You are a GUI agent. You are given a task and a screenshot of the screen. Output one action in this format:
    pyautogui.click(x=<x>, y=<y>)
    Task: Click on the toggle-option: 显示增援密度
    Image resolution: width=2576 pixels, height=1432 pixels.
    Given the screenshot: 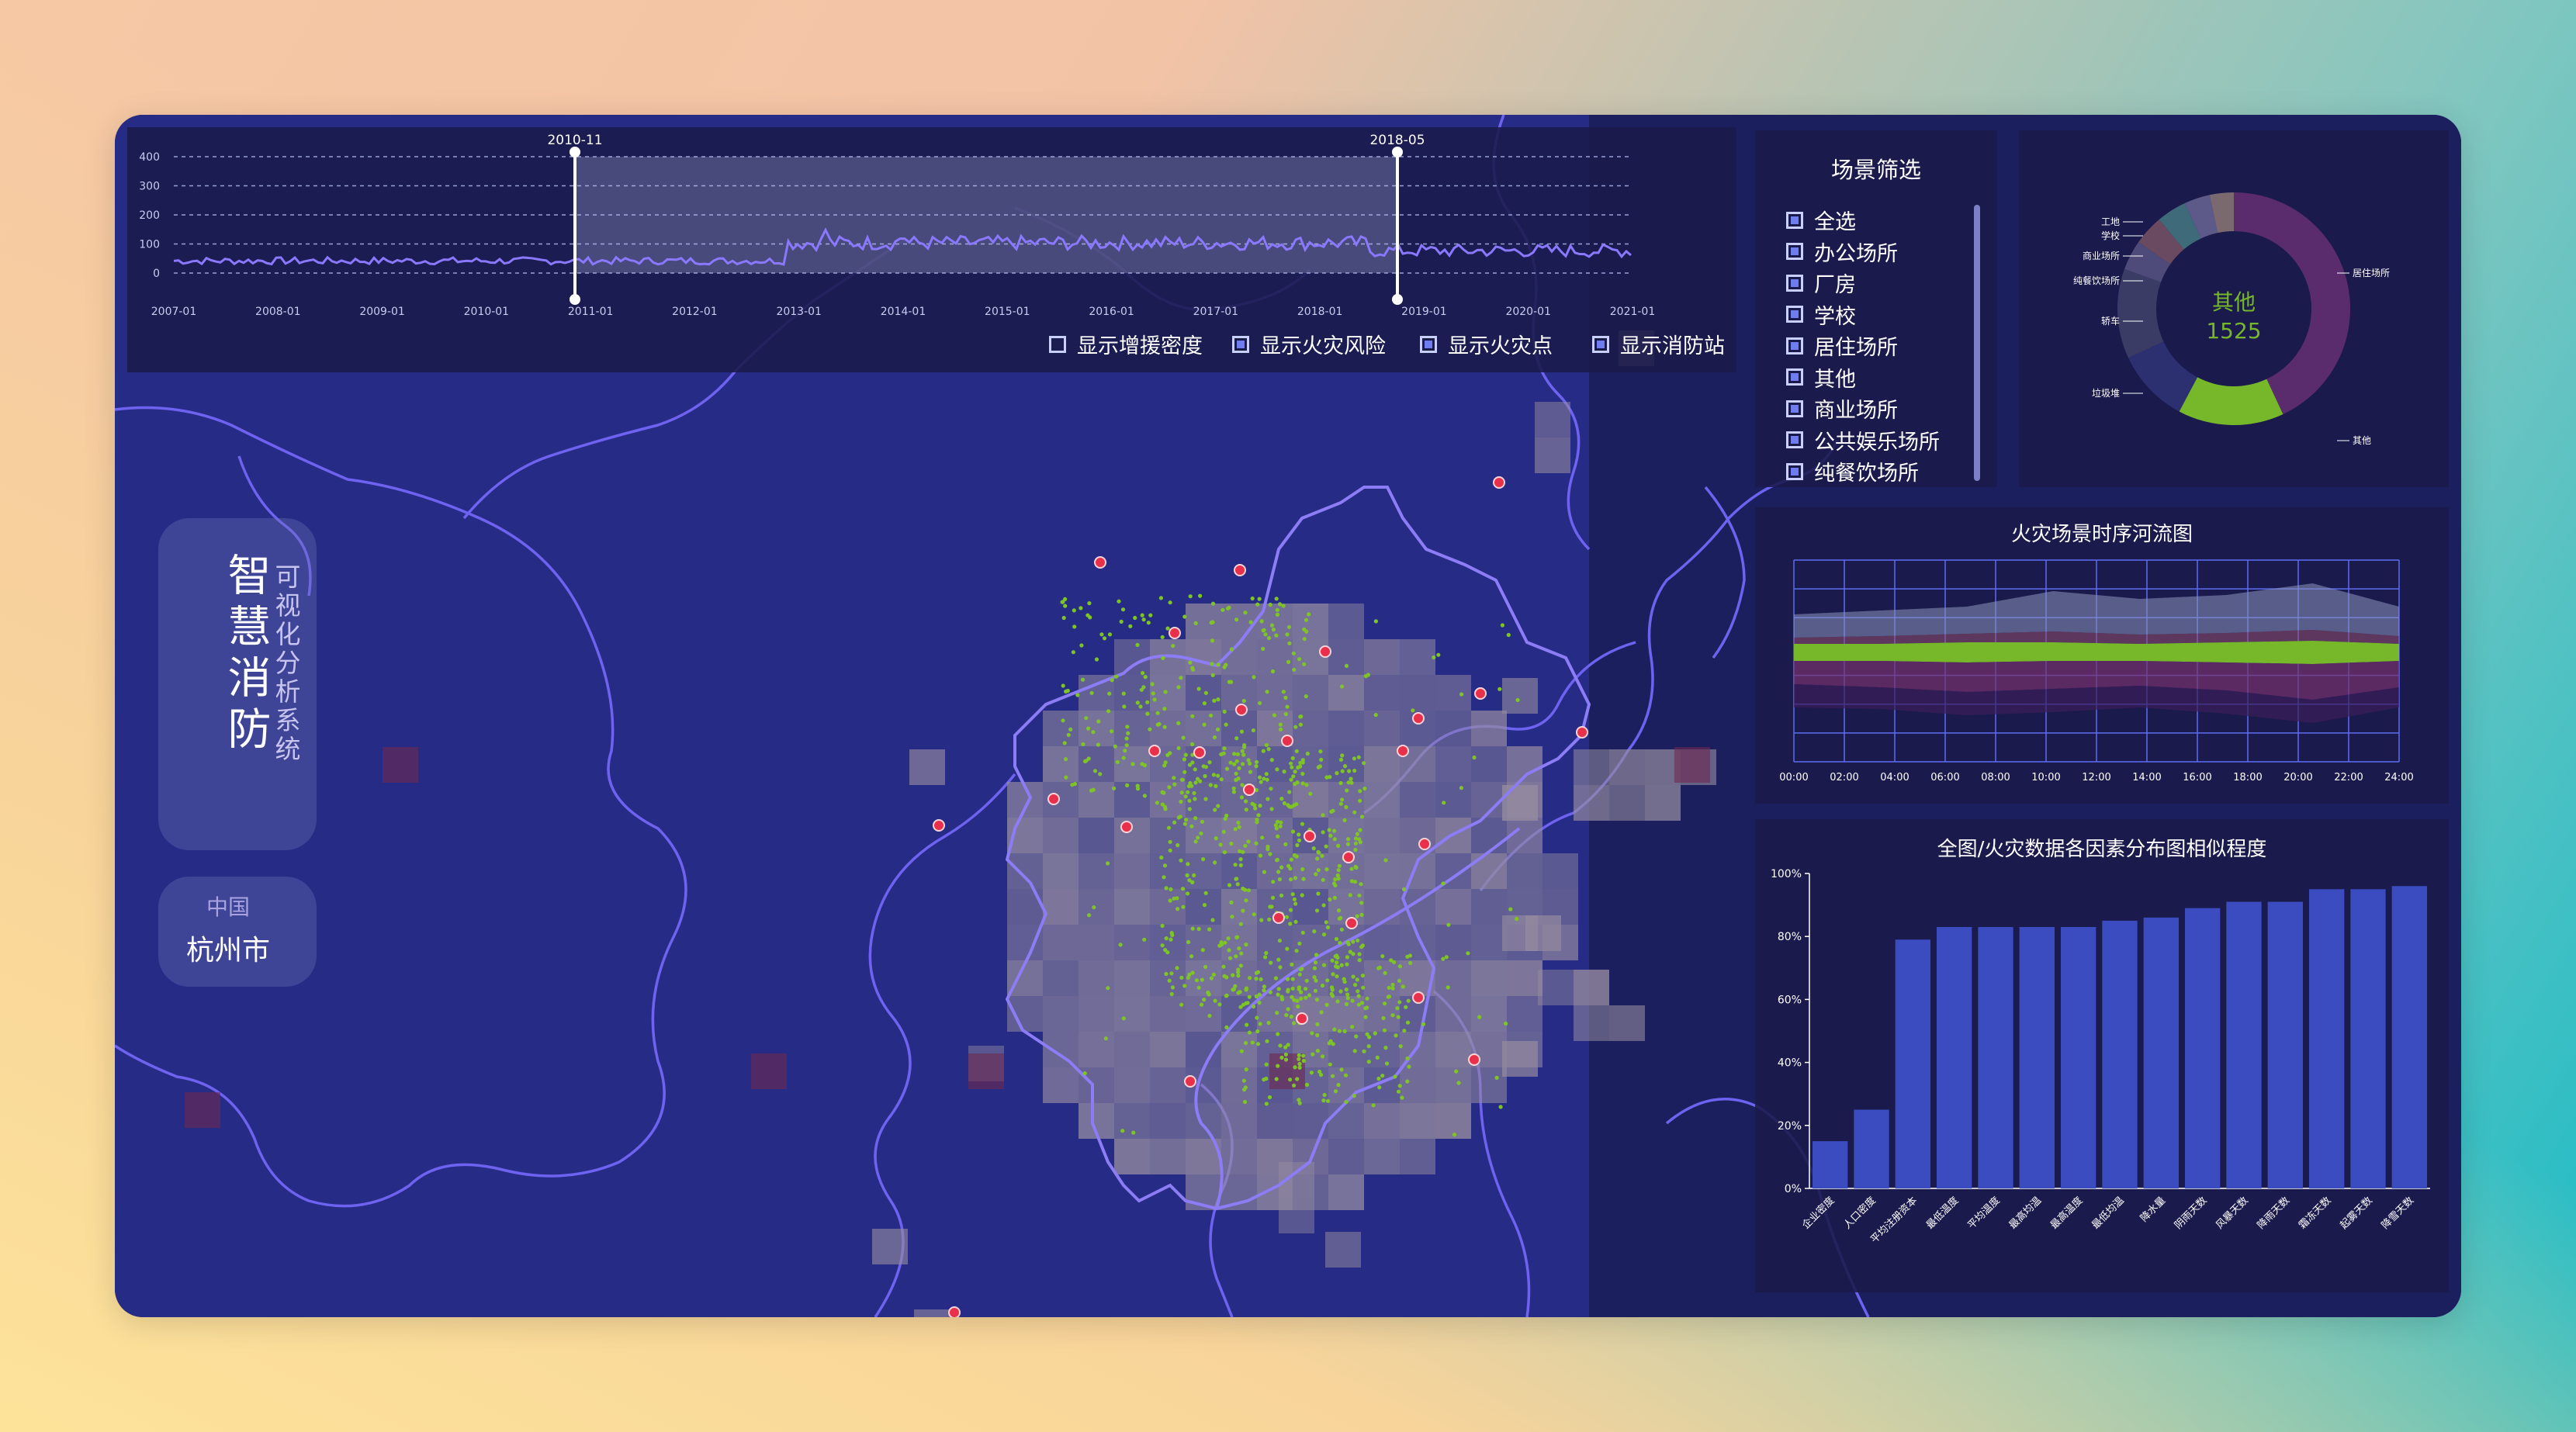 What is the action you would take?
    pyautogui.click(x=1126, y=344)
    